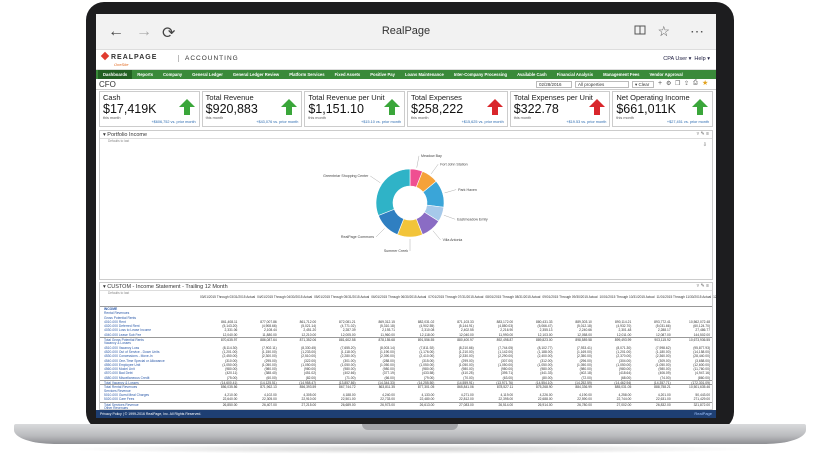  I want to click on row-label: Total Vacancy & Losses, so click(121, 383).